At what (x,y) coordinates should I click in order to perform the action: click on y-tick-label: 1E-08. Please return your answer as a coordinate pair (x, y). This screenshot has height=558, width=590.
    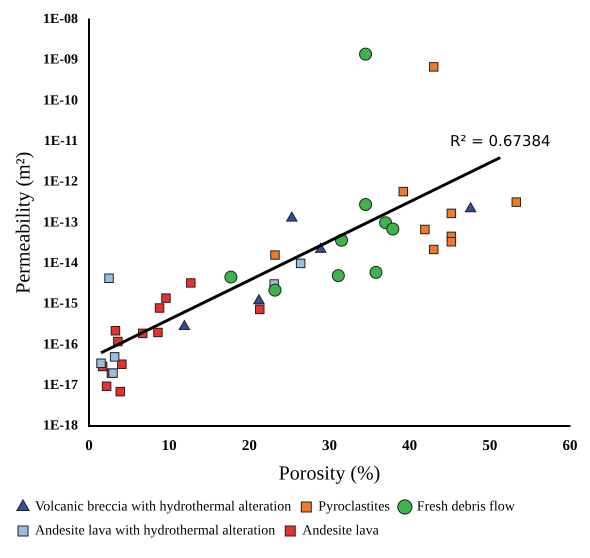
    Looking at the image, I should click on (60, 20).